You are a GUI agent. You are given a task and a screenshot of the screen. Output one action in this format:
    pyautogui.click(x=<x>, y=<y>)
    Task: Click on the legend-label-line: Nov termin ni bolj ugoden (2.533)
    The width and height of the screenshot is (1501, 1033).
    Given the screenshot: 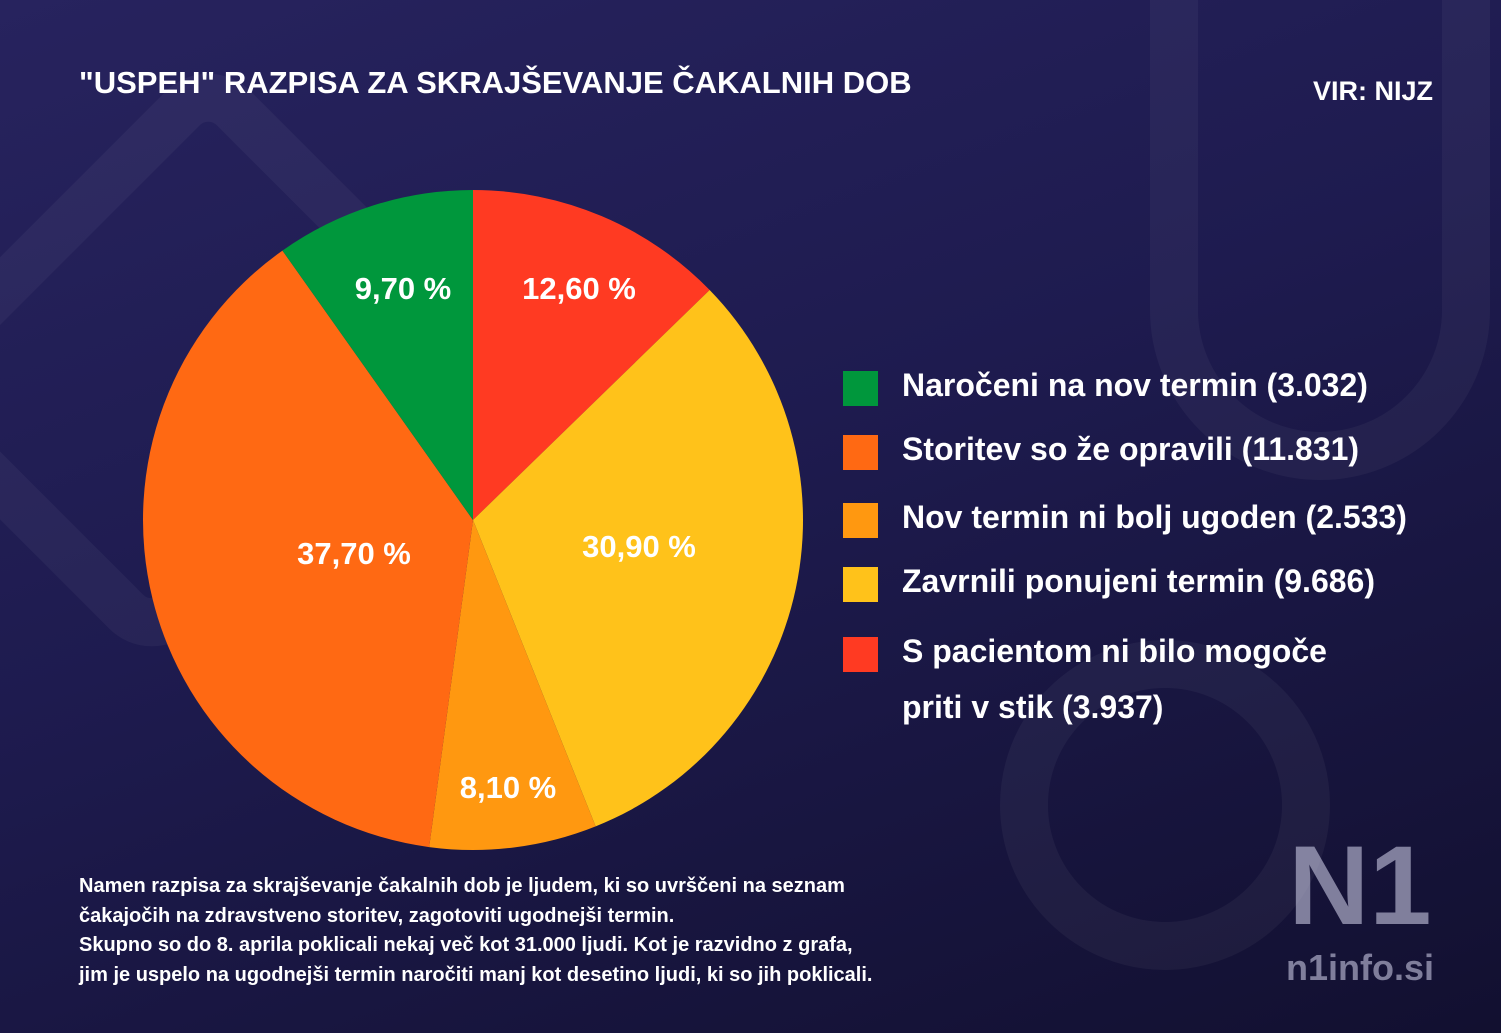 What is the action you would take?
    pyautogui.click(x=1154, y=517)
    